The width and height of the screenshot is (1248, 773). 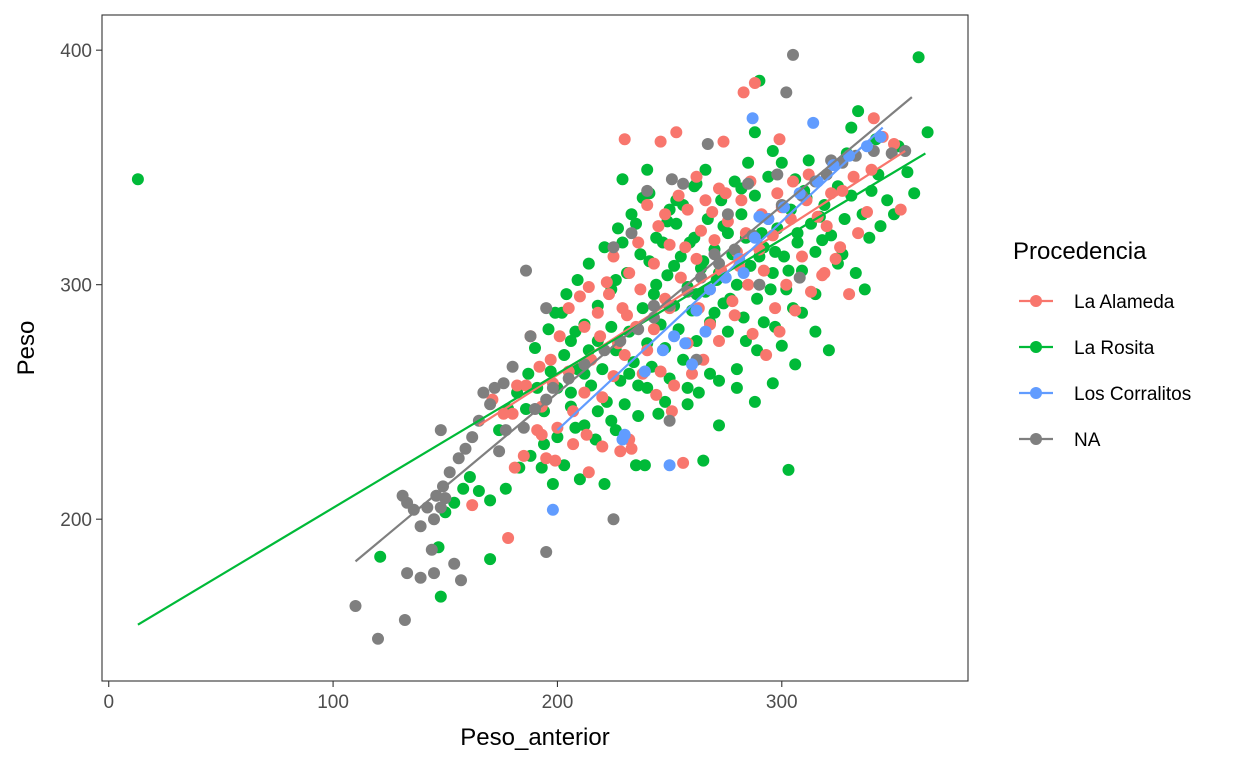 I want to click on x-tick-label: 100, so click(x=333, y=702).